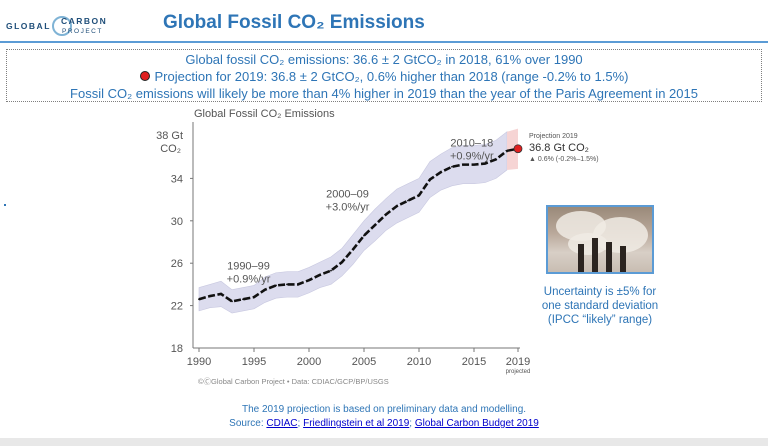 The width and height of the screenshot is (768, 446). What do you see at coordinates (177, 307) in the screenshot?
I see `y-tick-label: 22` at bounding box center [177, 307].